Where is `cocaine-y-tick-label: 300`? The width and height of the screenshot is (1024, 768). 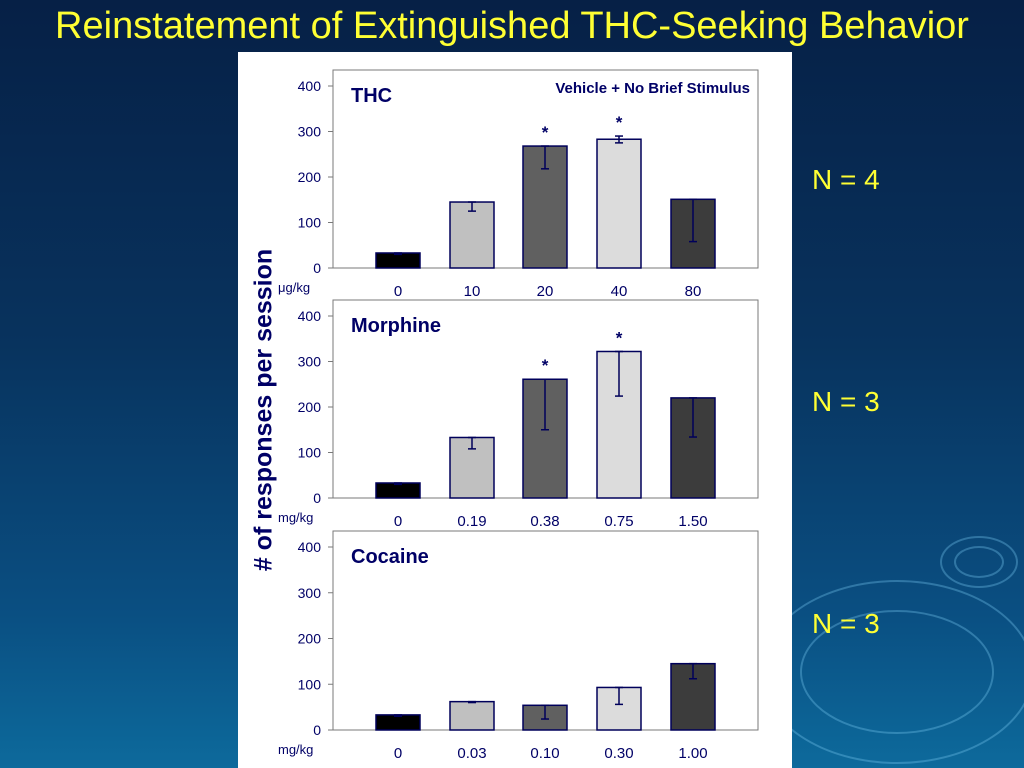
cocaine-y-tick-label: 300 is located at coordinates (310, 593).